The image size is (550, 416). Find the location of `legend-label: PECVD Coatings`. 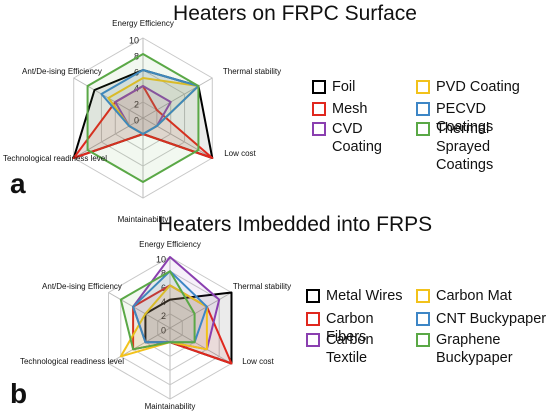

legend-label: PECVD Coatings is located at coordinates (465, 118).